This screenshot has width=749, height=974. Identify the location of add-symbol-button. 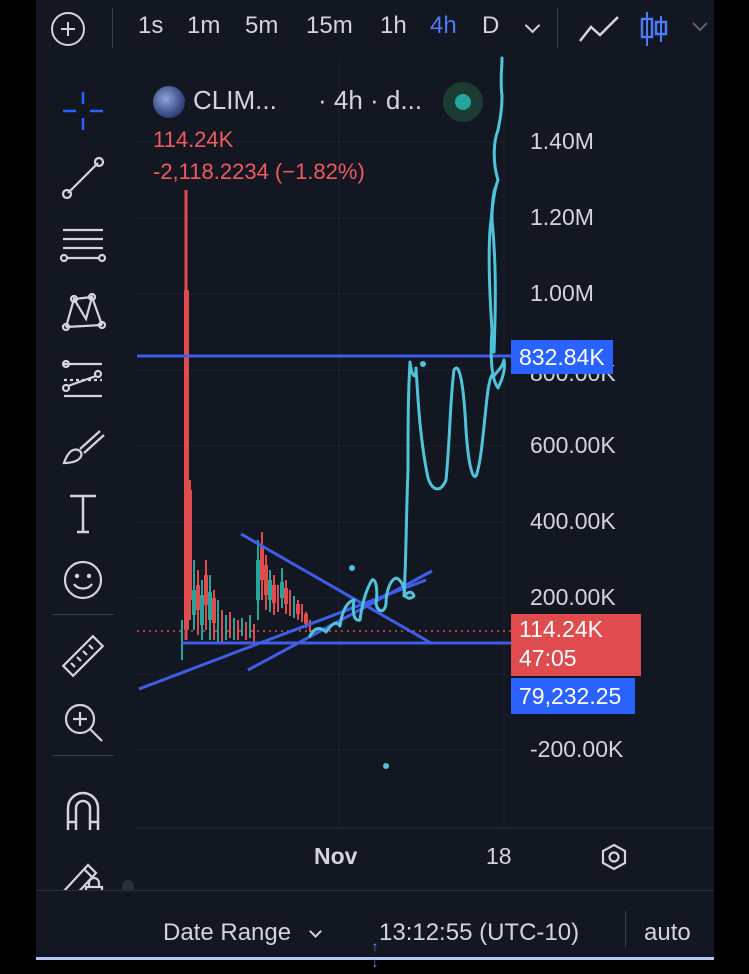
(68, 29).